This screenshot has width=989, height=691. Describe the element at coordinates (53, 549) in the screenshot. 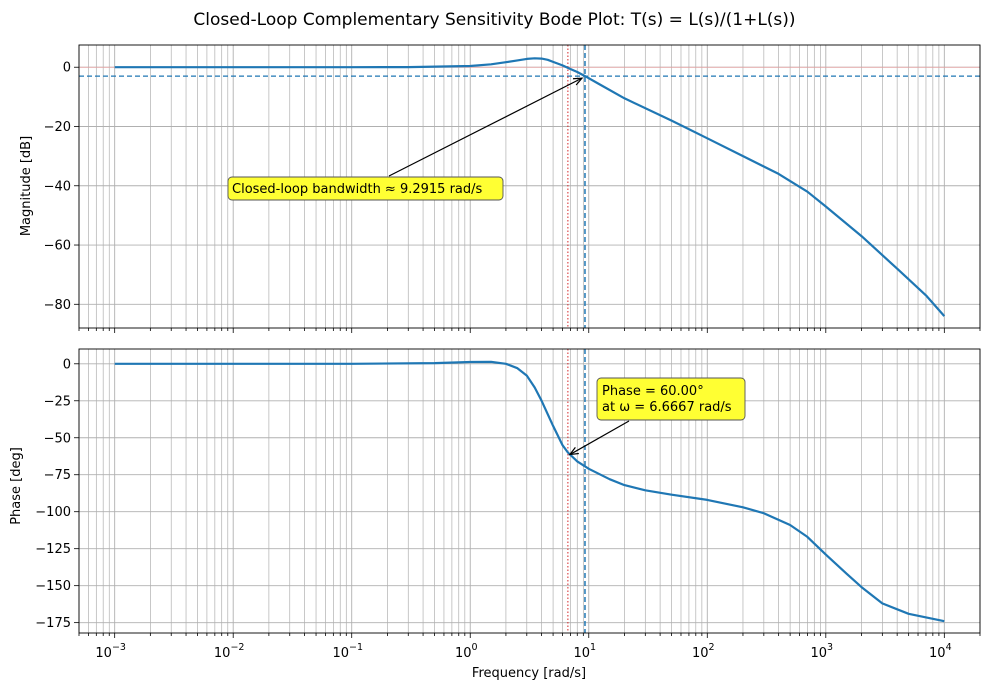

I see `y-tick-label: −125` at that location.